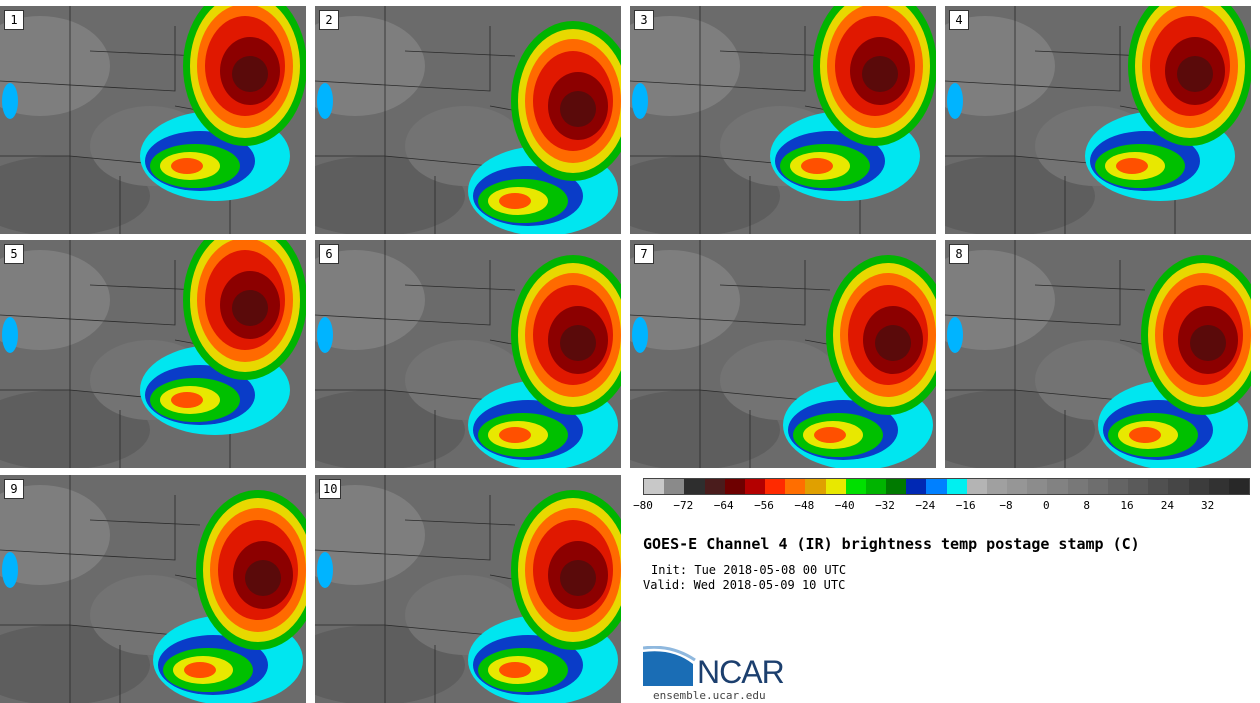 The image size is (1260, 703). I want to click on panel-number: 4, so click(959, 20).